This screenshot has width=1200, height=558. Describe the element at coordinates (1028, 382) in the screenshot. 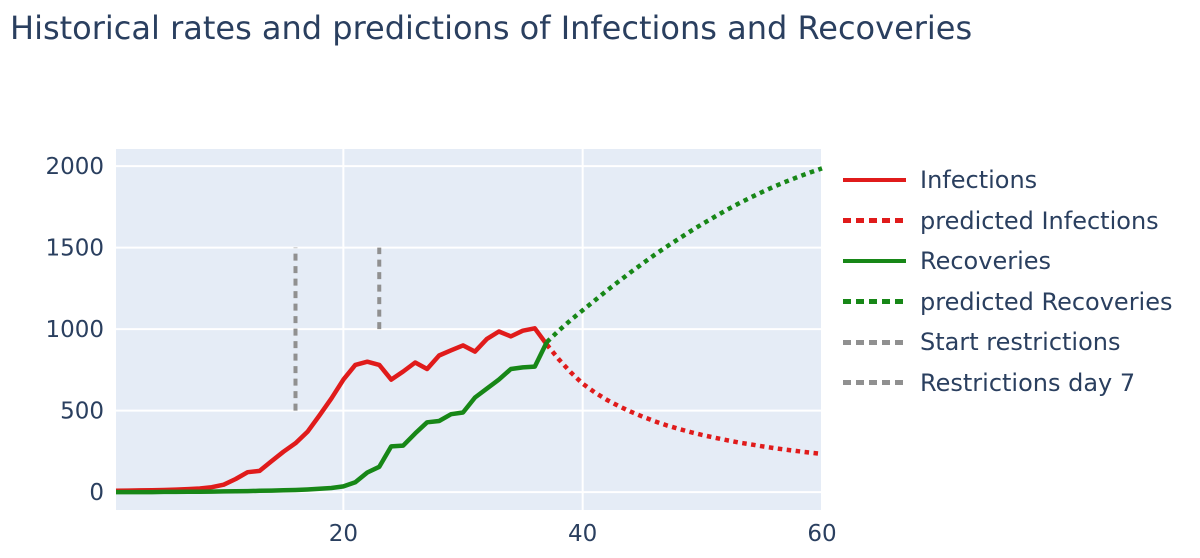

I see `legend-label-restrictions-day-7: Restrictions day 7` at that location.